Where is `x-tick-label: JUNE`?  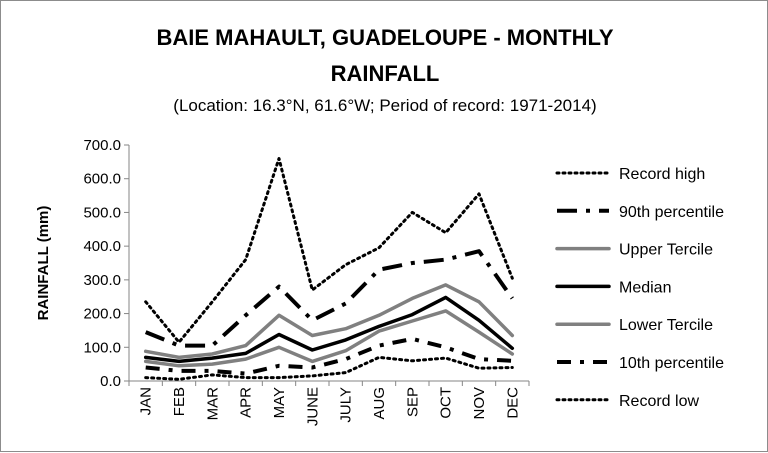
x-tick-label: JUNE is located at coordinates (312, 406).